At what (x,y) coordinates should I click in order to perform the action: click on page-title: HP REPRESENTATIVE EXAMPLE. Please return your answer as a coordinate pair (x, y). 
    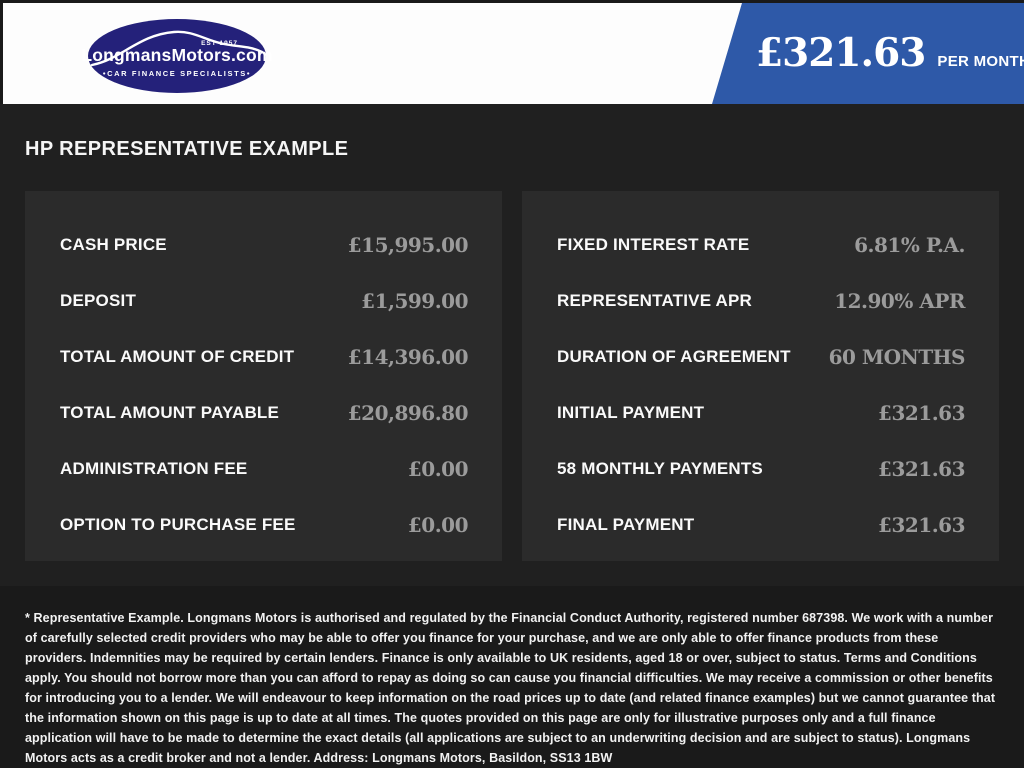
    Looking at the image, I should click on (187, 149).